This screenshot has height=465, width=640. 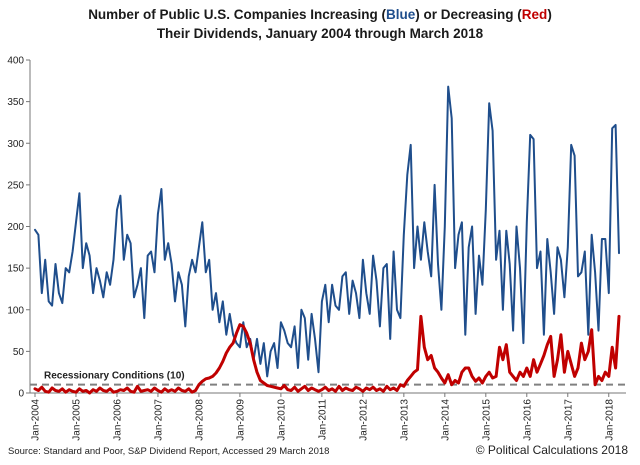 I want to click on title-red-word: Red, so click(x=534, y=14).